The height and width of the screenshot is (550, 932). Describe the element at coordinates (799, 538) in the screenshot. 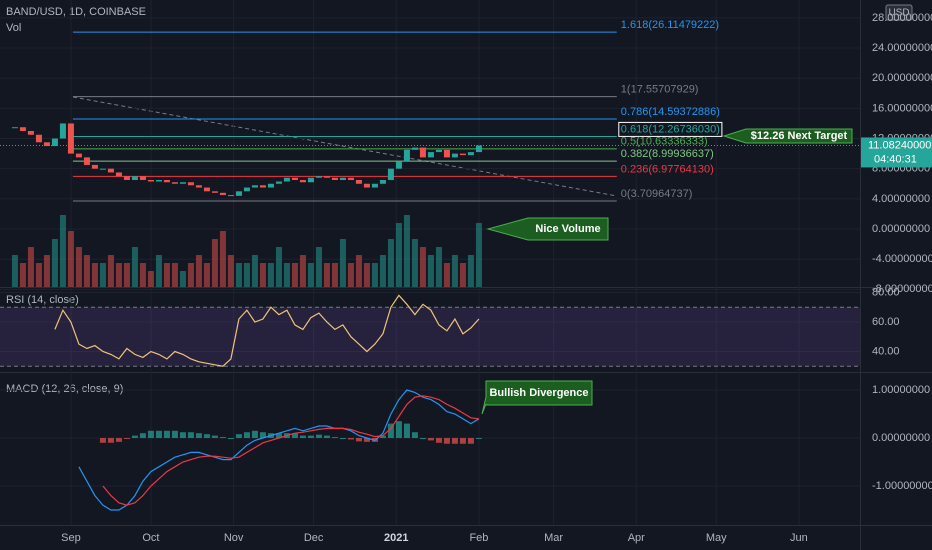

I see `x-tick-label: Jun` at that location.